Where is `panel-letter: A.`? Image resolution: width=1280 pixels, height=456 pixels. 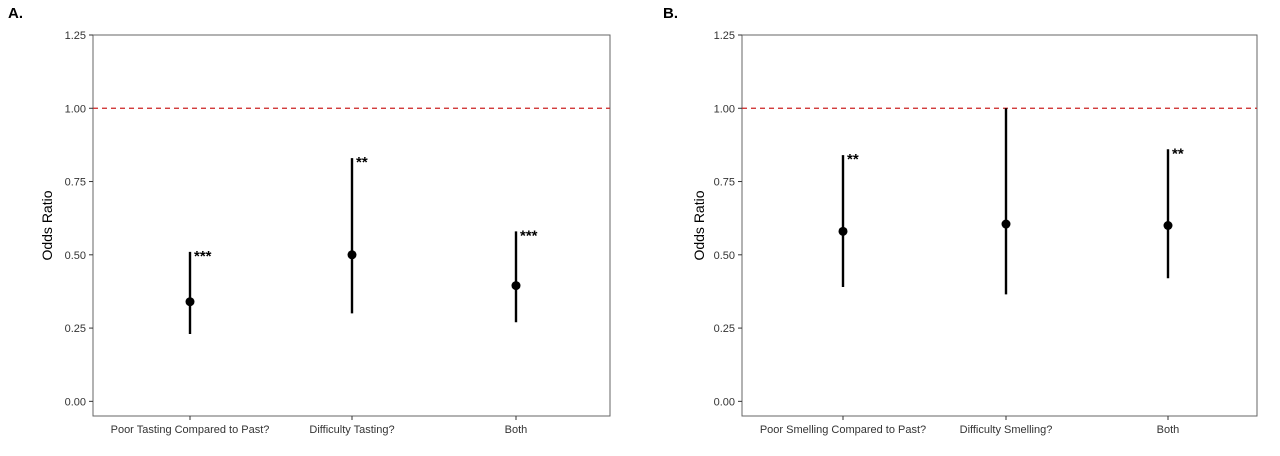
panel-letter: A. is located at coordinates (15, 13).